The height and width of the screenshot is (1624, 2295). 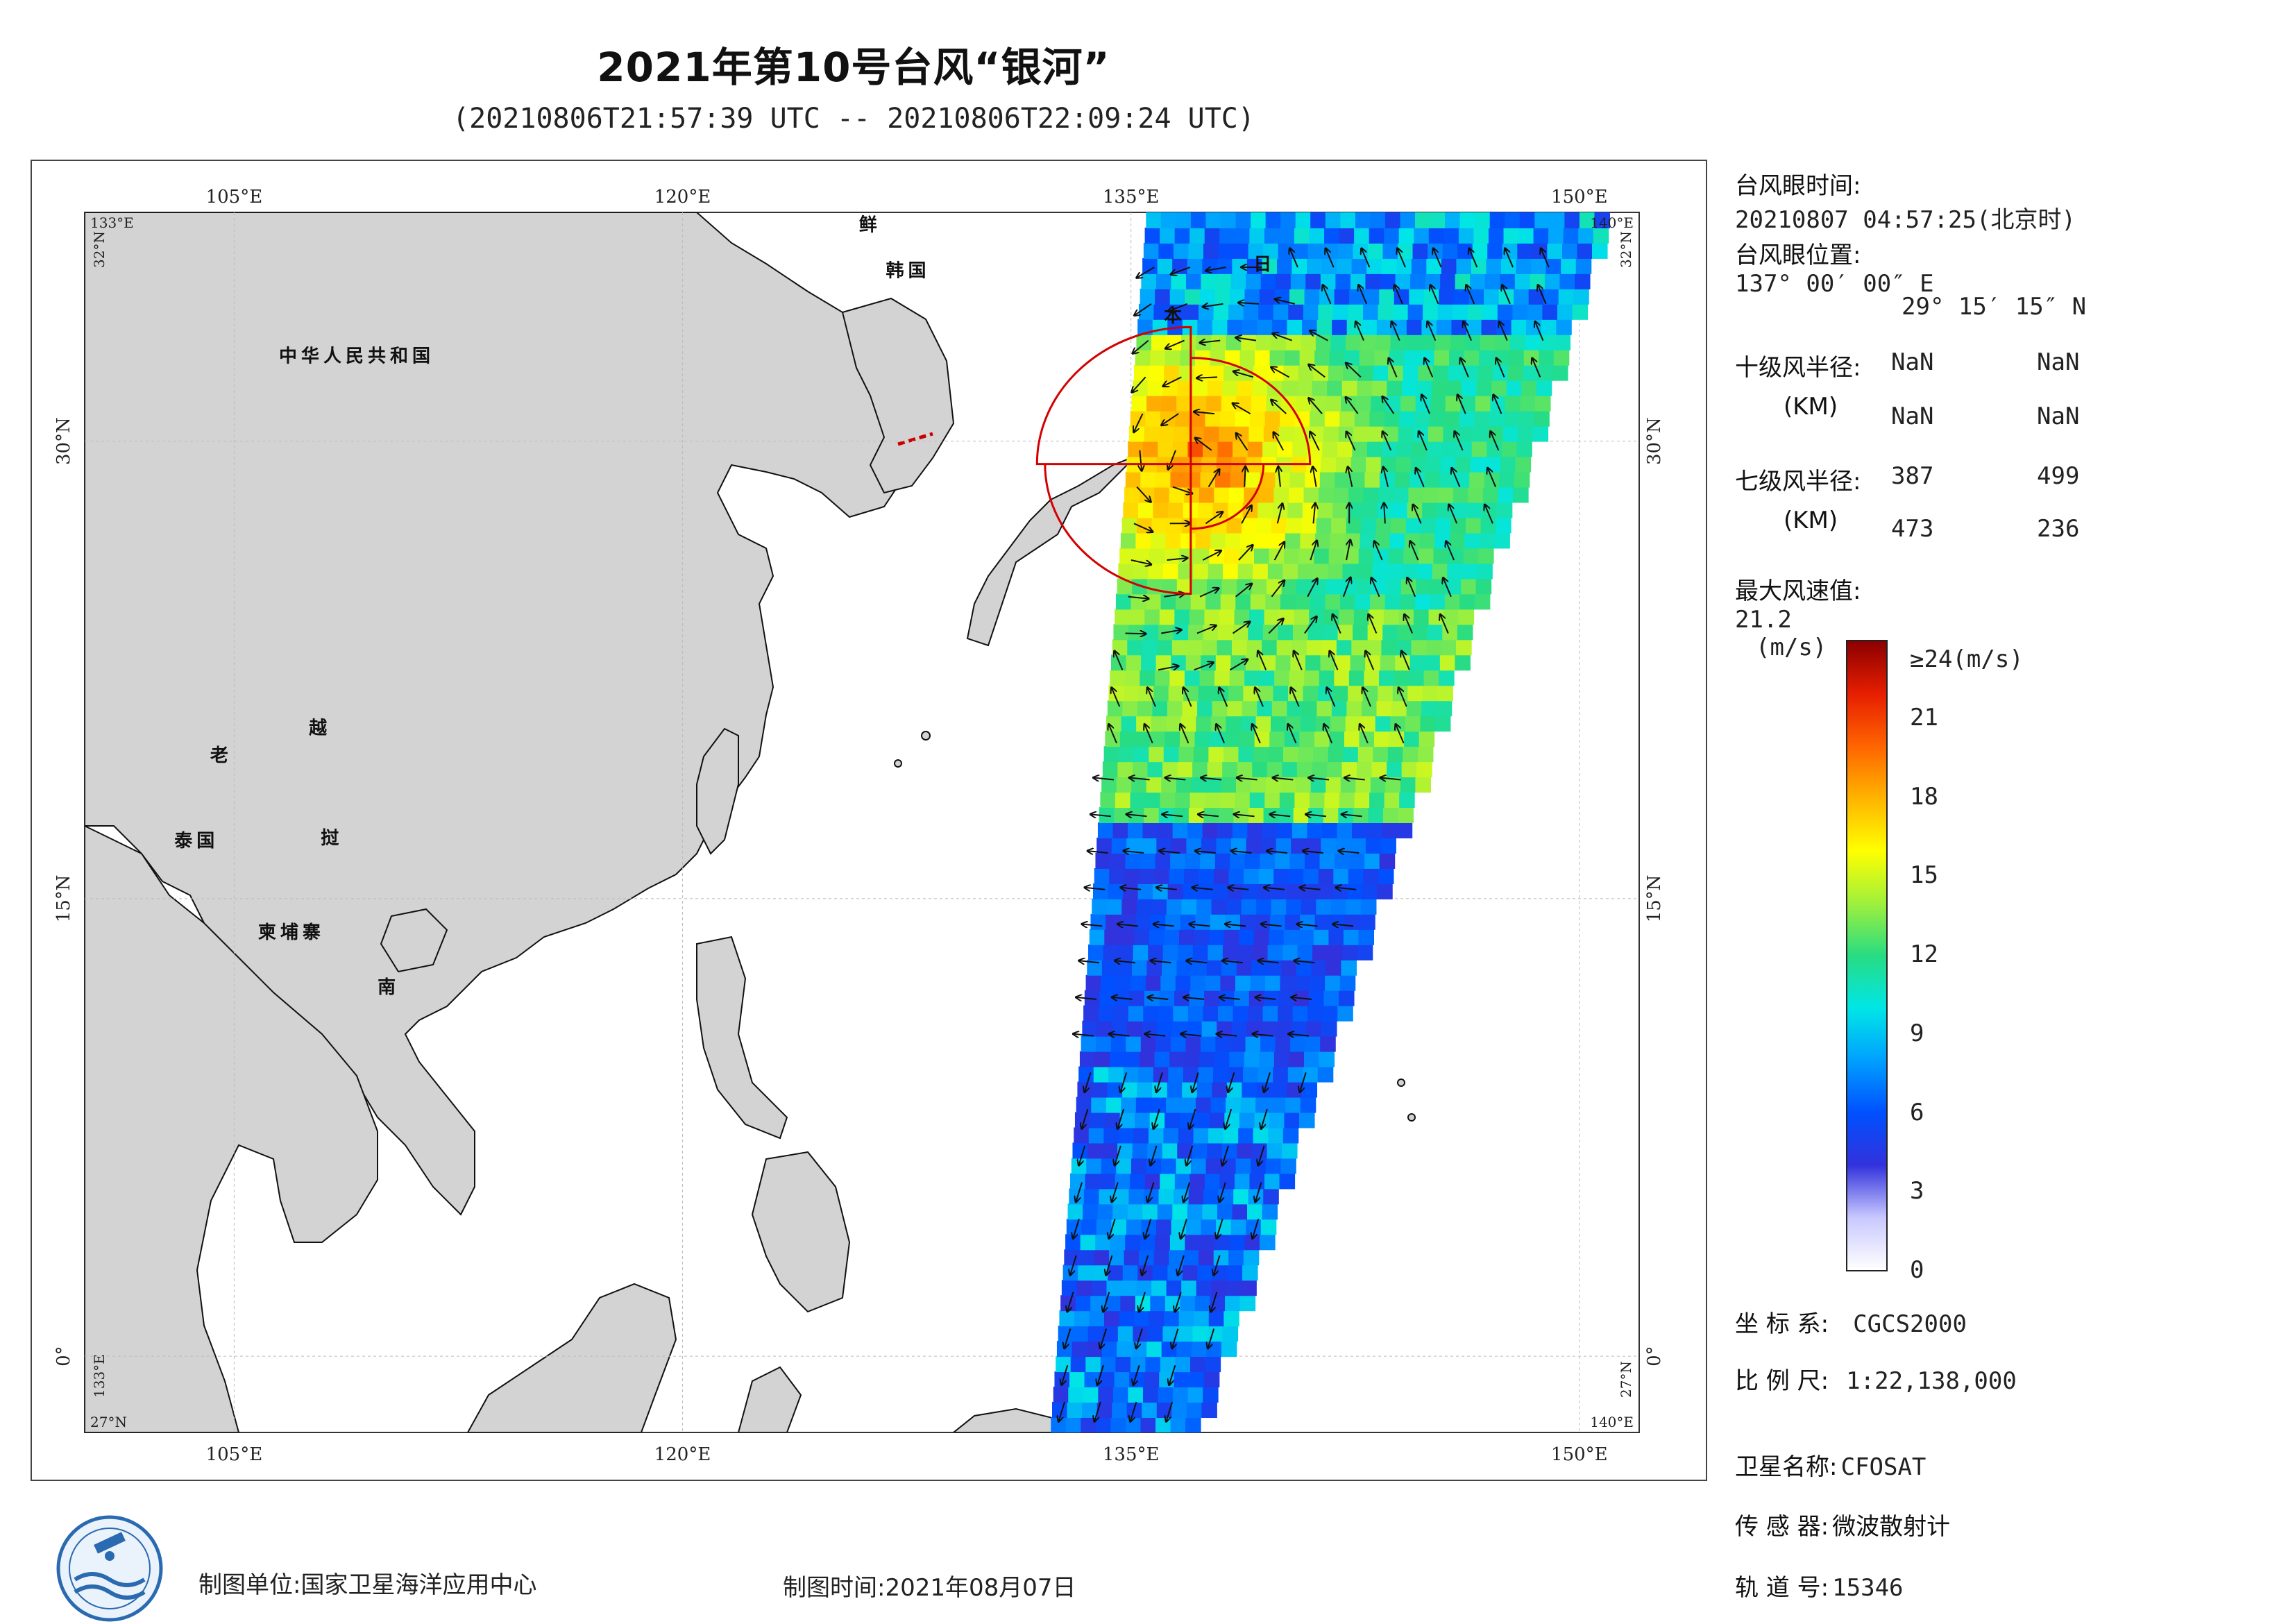 What do you see at coordinates (1786, 1467) in the screenshot?
I see `satellite-label: 卫星名称:` at bounding box center [1786, 1467].